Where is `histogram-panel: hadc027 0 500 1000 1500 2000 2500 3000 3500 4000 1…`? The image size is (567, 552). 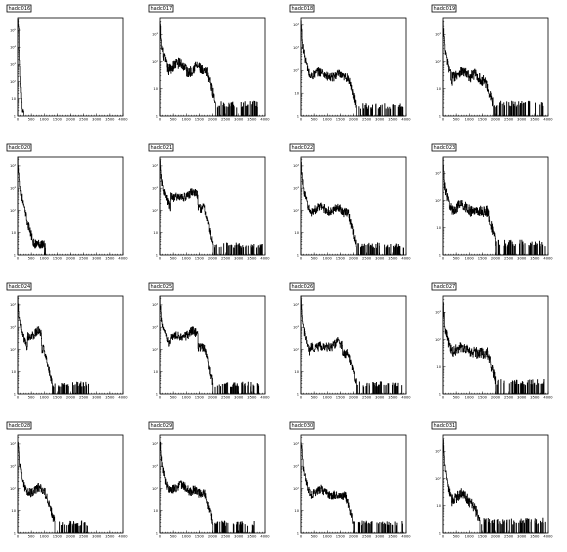
histogram-panel: hadc027 0 500 1000 1500 2000 2500 3000 3500 4000 1… is located at coordinates (492, 341).